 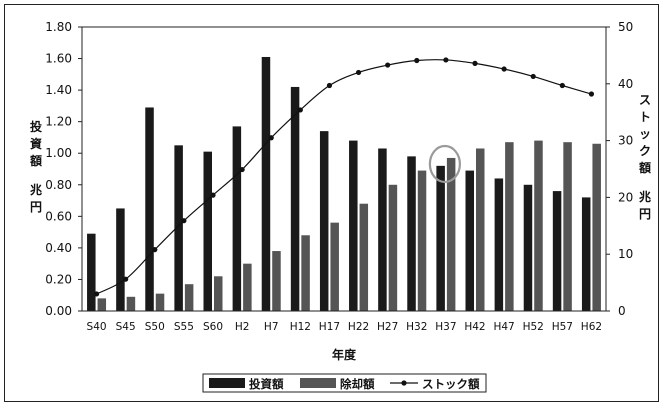 I want to click on category-label: H57, so click(x=562, y=327).